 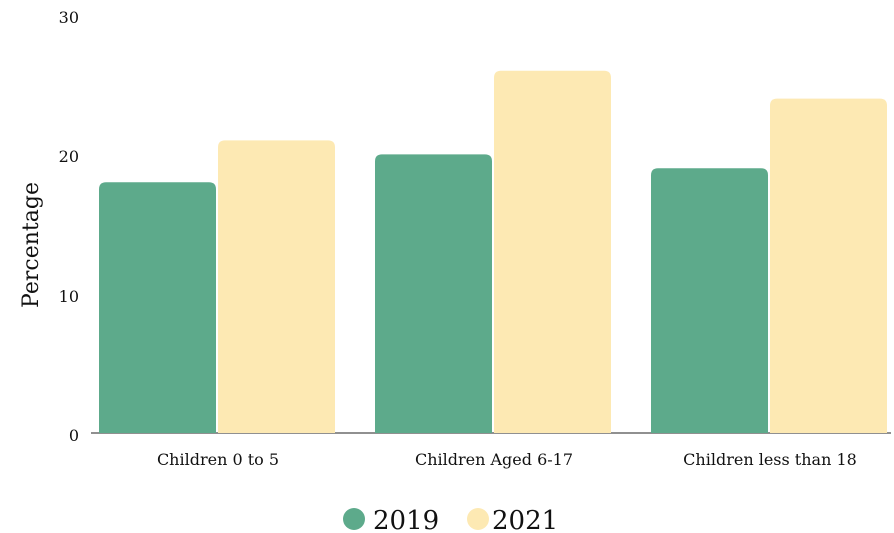 What do you see at coordinates (770, 459) in the screenshot?
I see `x-tick-label: Children less than 18` at bounding box center [770, 459].